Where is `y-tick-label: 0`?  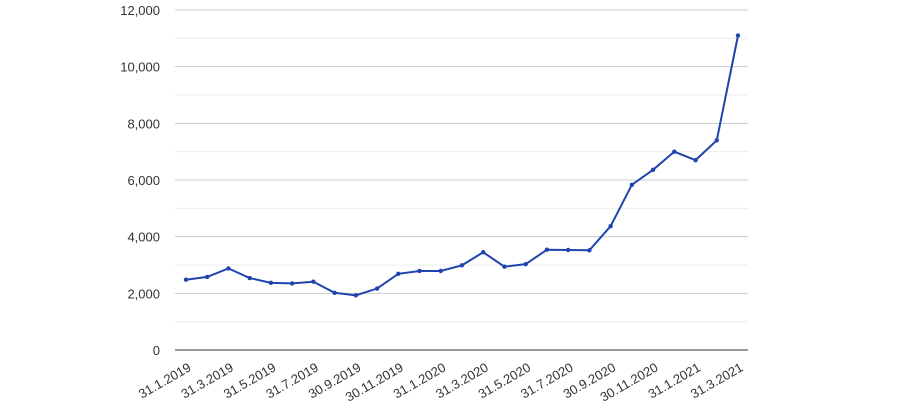 y-tick-label: 0 is located at coordinates (156, 350).